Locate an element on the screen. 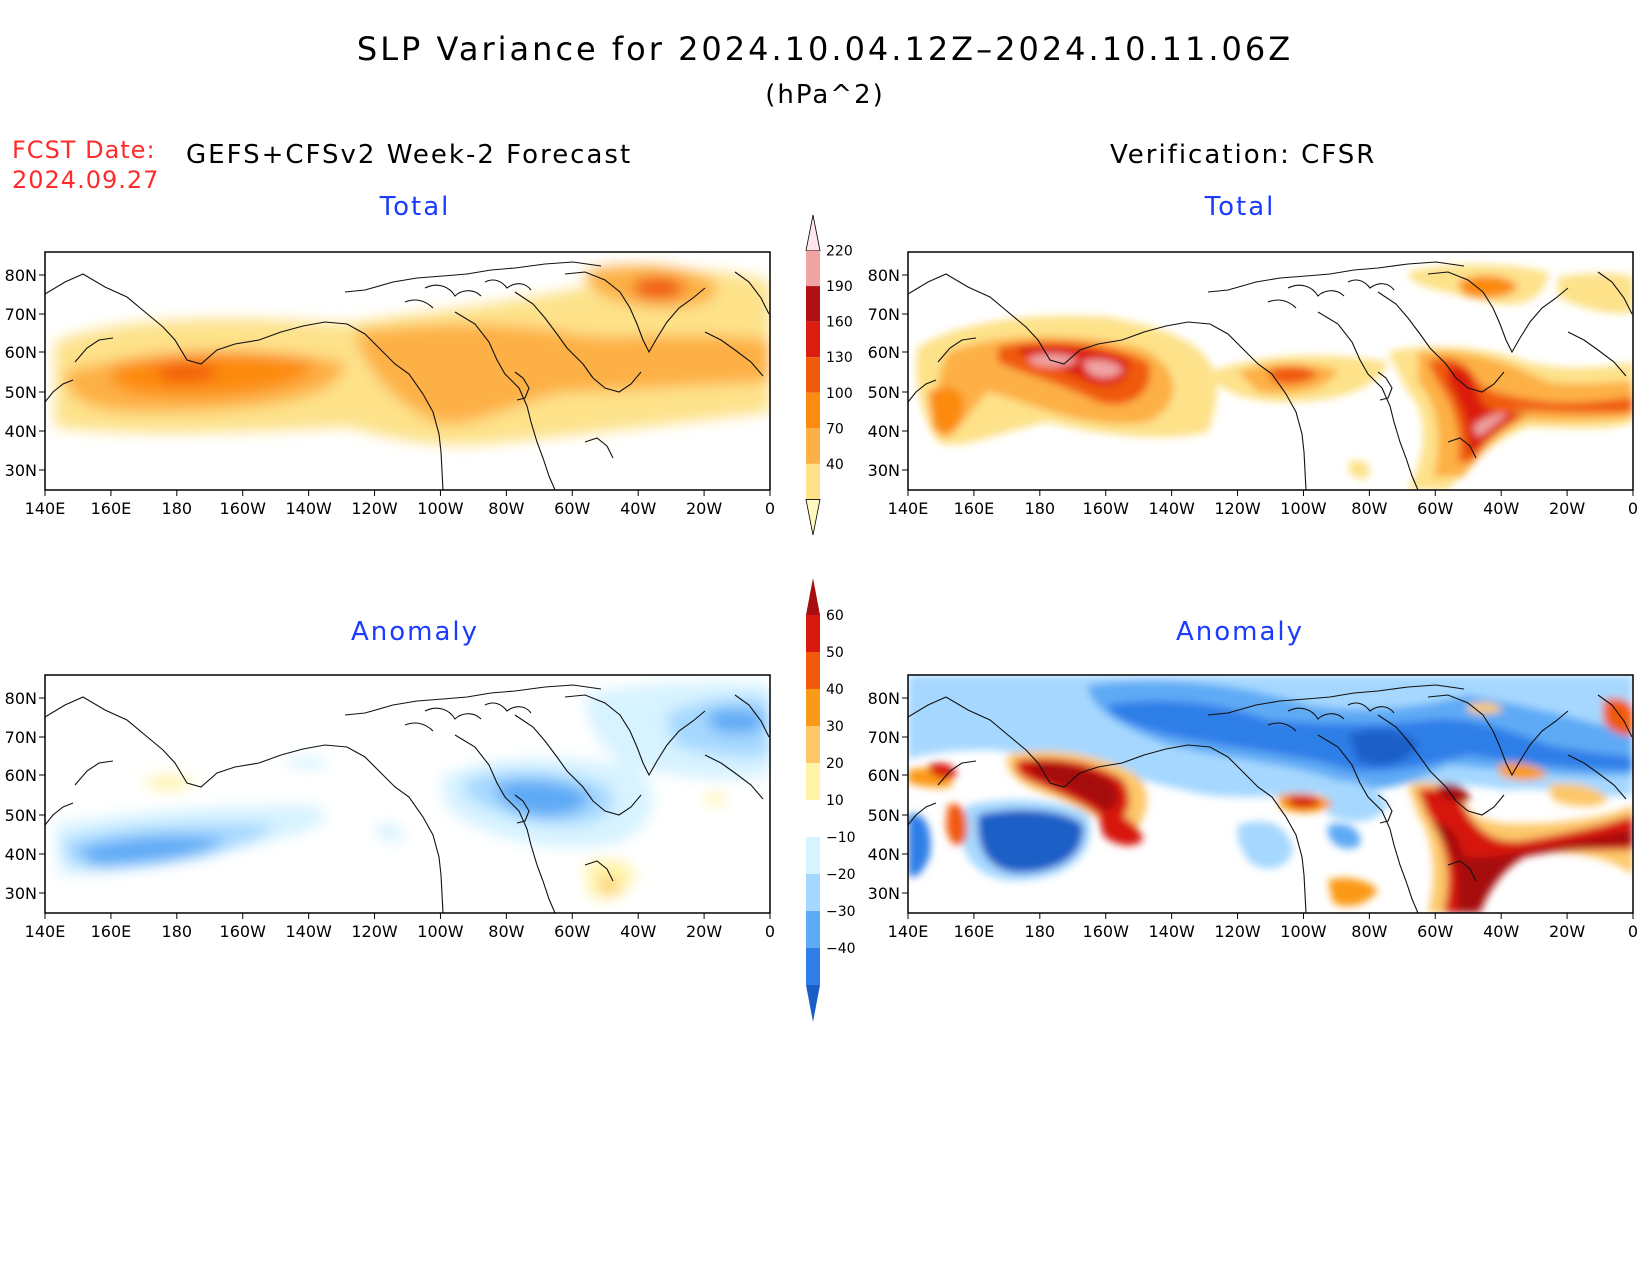 The width and height of the screenshot is (1650, 1275). panel-title-verification-total: Total is located at coordinates (1240, 207).